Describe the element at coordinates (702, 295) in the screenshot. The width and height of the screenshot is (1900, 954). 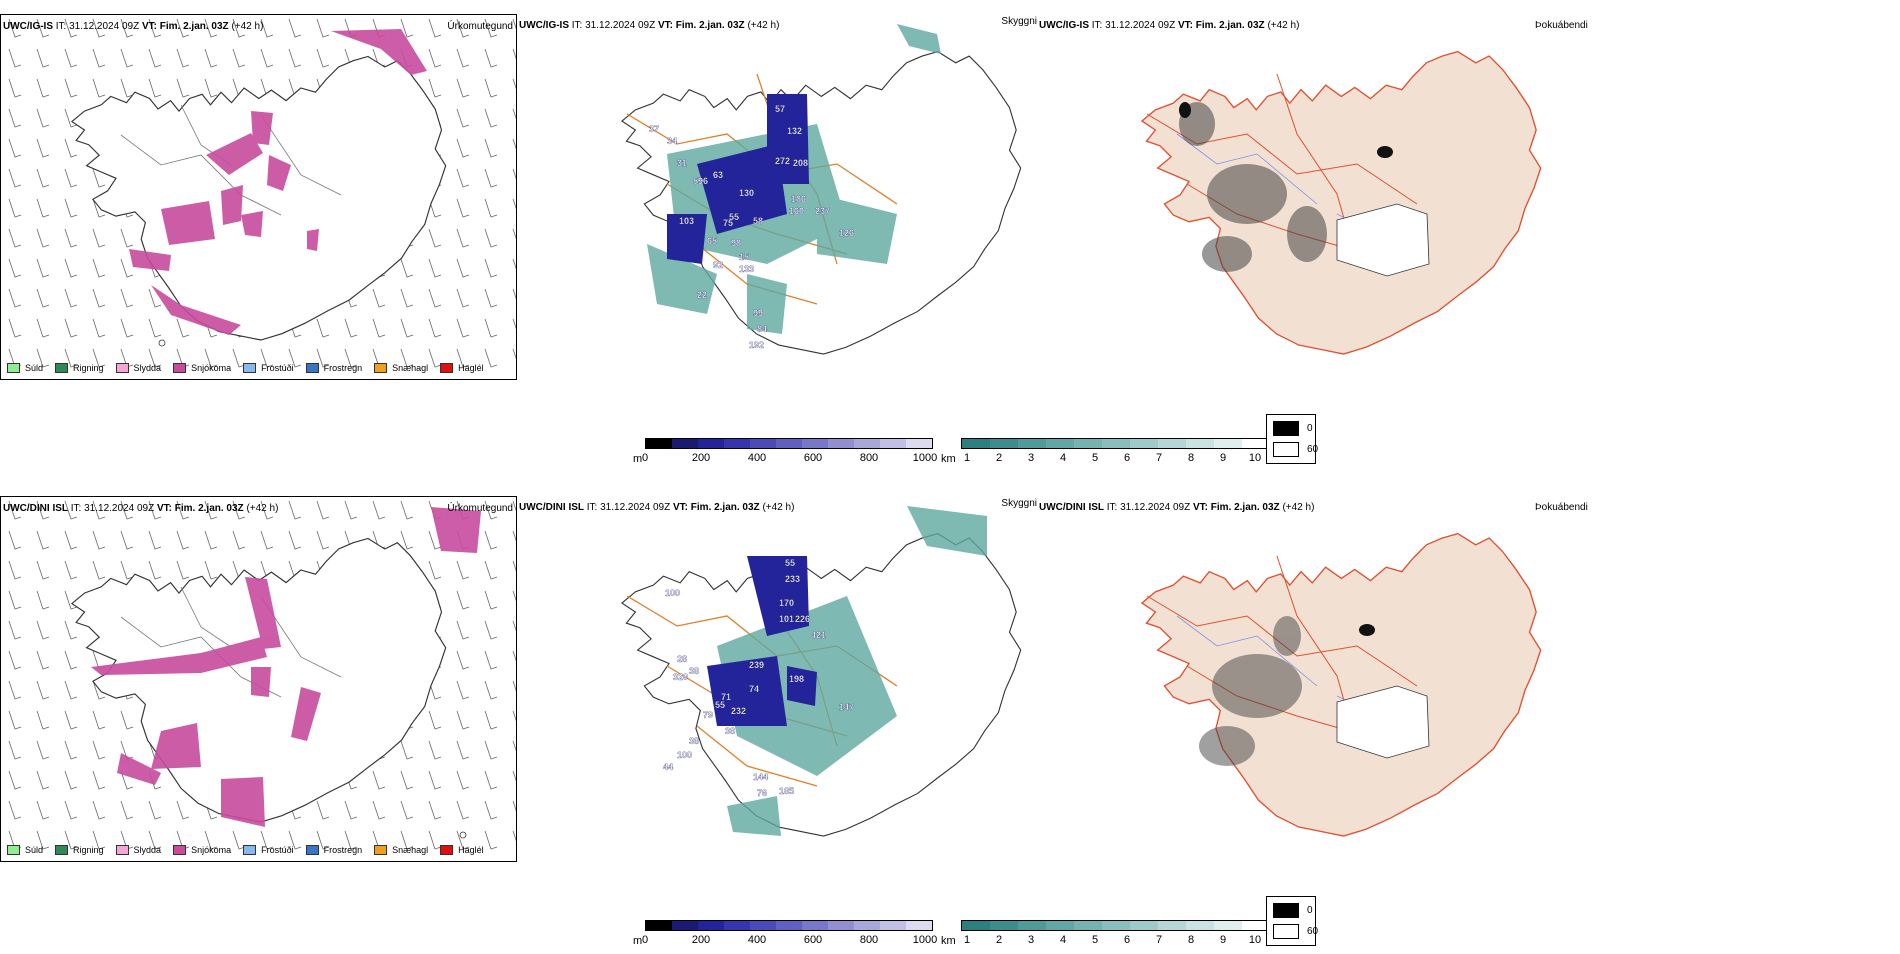
I see `ceiling-value-label: 22` at that location.